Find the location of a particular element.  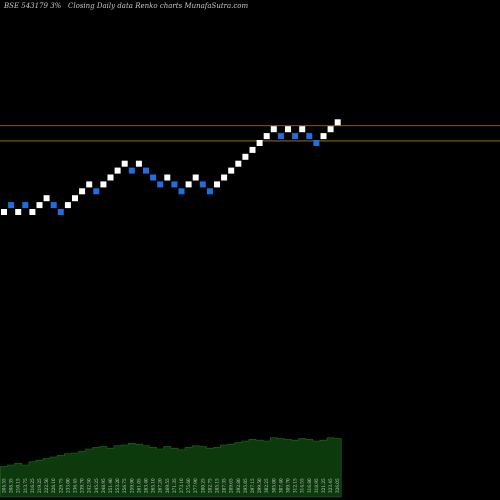

volume-price-label-44: 318.95 is located at coordinates (316, 485).